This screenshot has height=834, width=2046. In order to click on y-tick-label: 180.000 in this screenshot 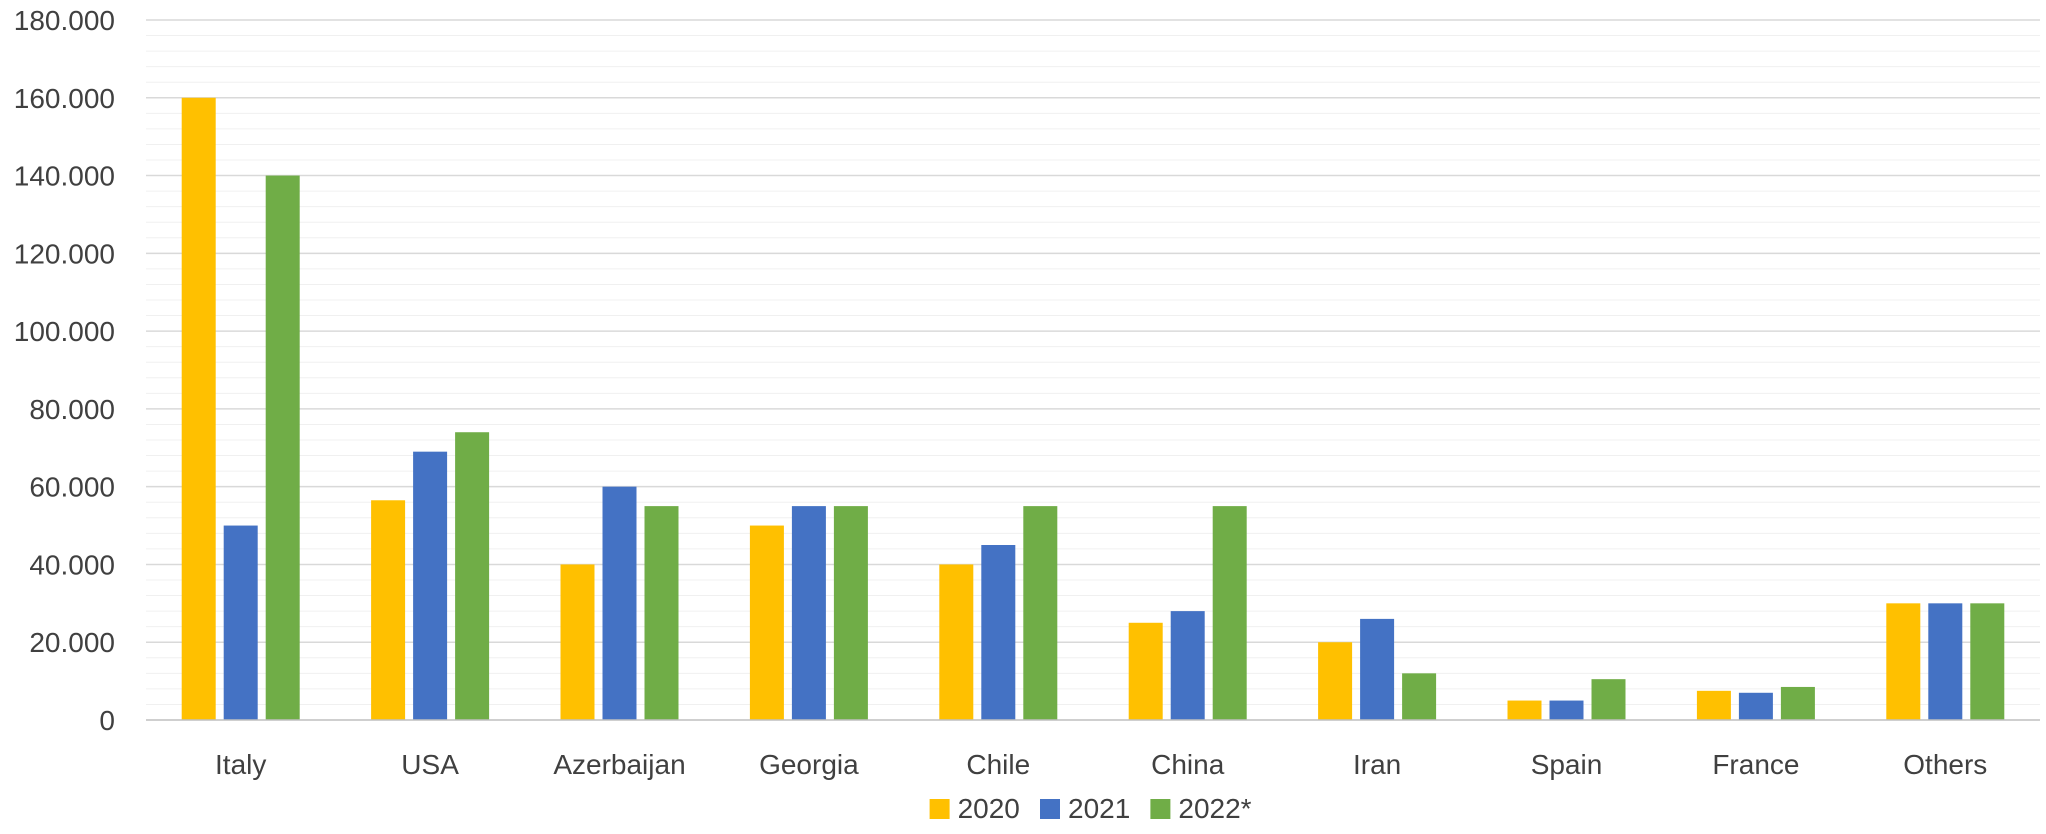, I will do `click(64, 20)`.